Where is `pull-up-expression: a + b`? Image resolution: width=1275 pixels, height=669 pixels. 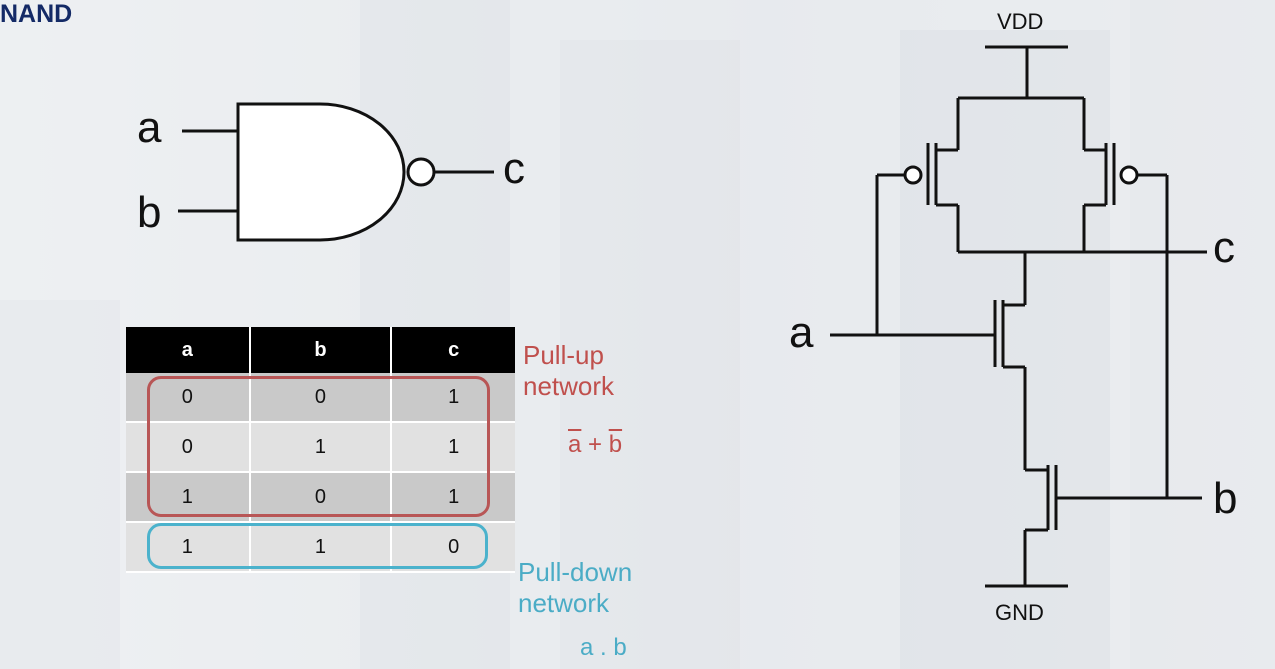 pull-up-expression: a + b is located at coordinates (595, 445).